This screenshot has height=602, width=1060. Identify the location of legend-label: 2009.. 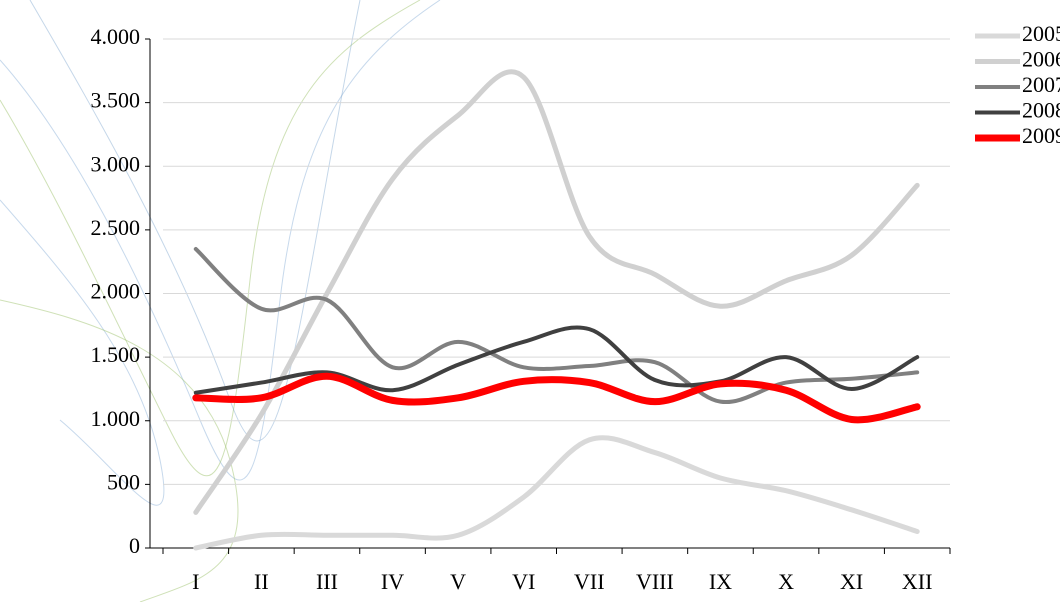
(1041, 135).